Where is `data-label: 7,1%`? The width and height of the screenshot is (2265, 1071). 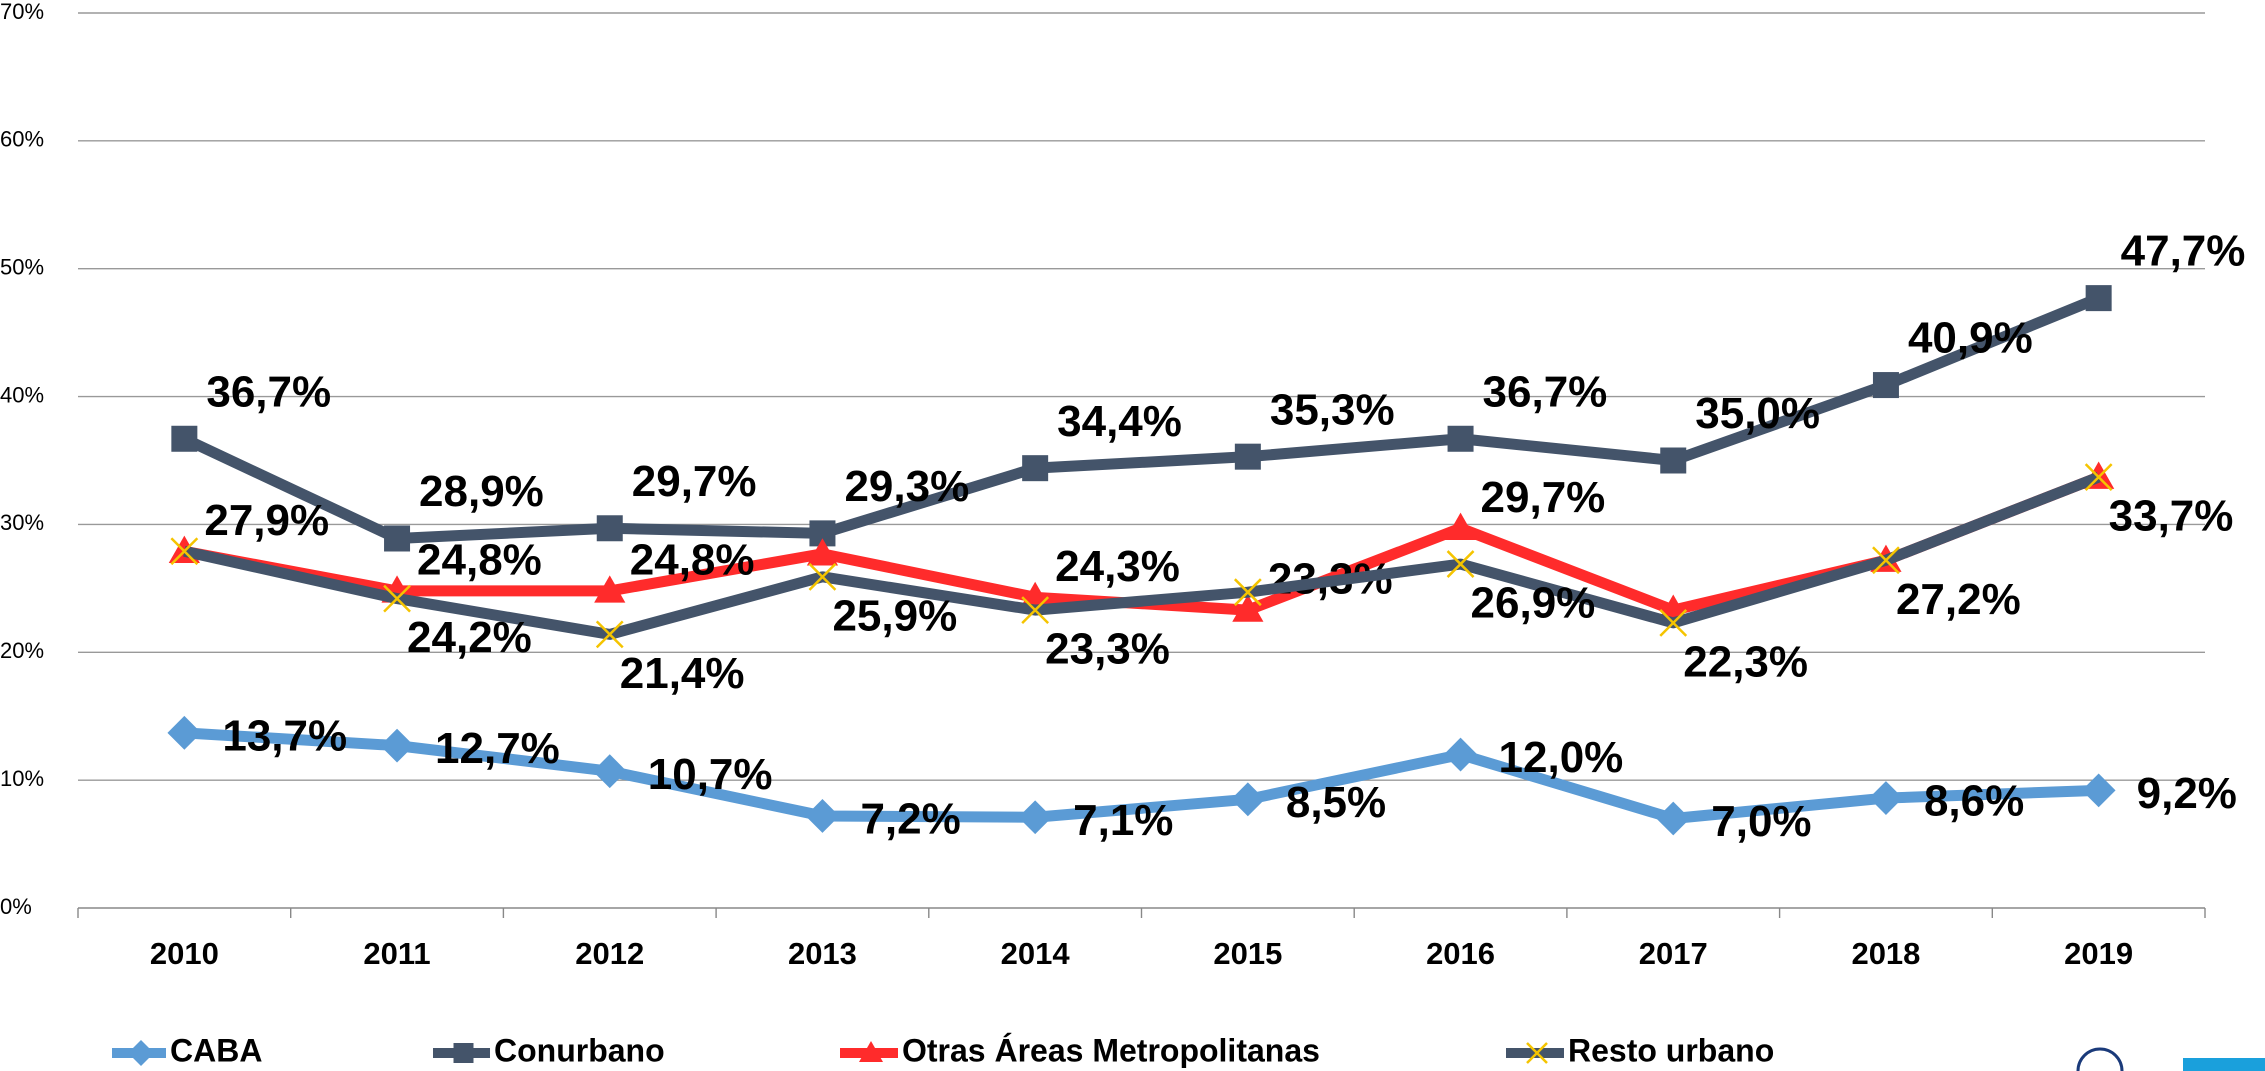 data-label: 7,1% is located at coordinates (1123, 820).